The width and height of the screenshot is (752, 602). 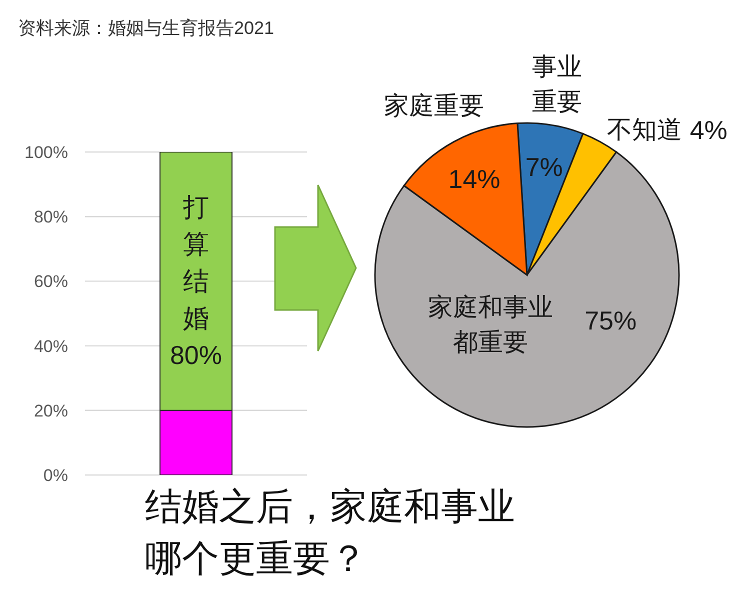 I want to click on y-tick-label: 40%, so click(x=51, y=346).